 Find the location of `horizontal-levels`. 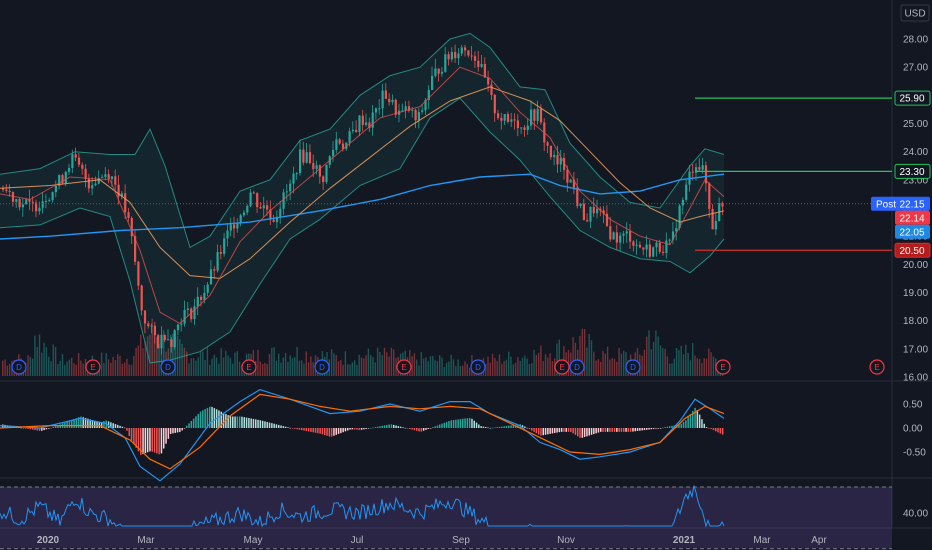

horizontal-levels is located at coordinates (793, 174).